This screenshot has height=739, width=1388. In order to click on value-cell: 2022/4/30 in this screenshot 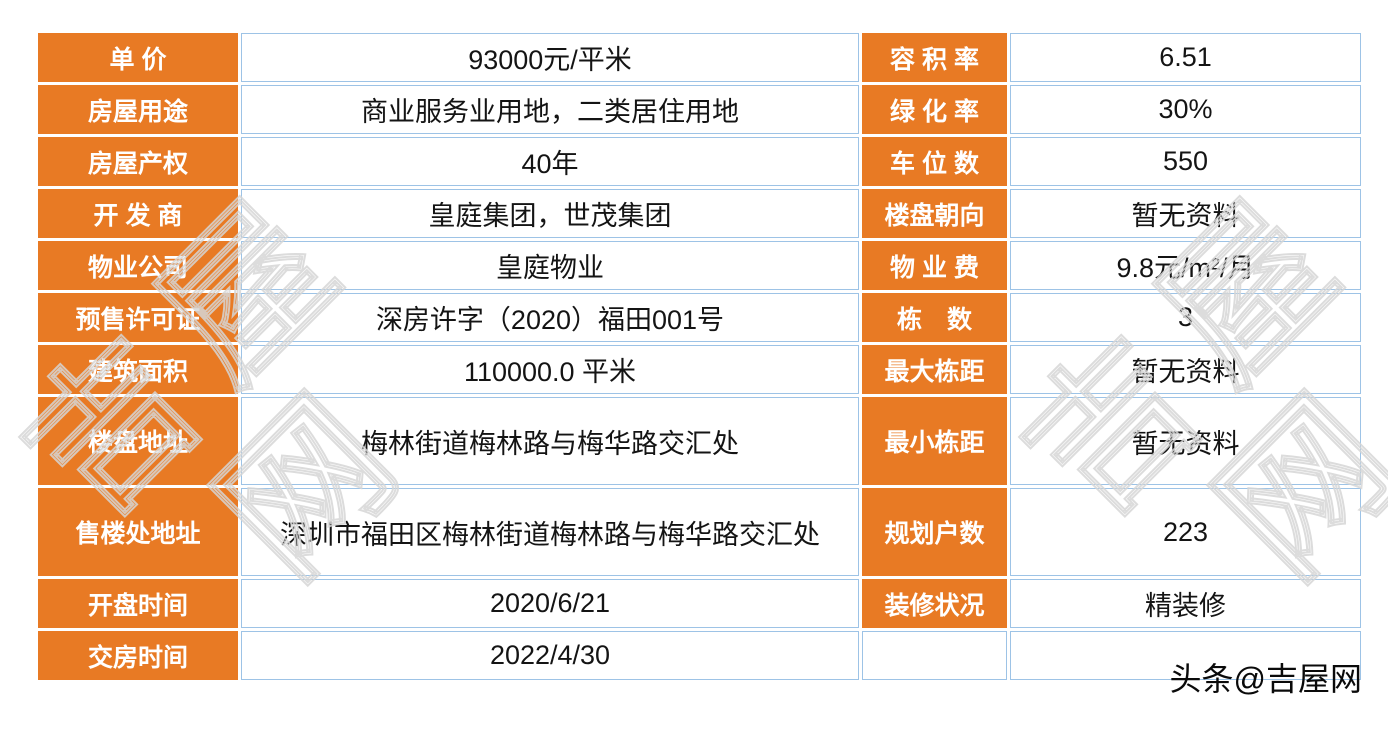, I will do `click(550, 655)`.